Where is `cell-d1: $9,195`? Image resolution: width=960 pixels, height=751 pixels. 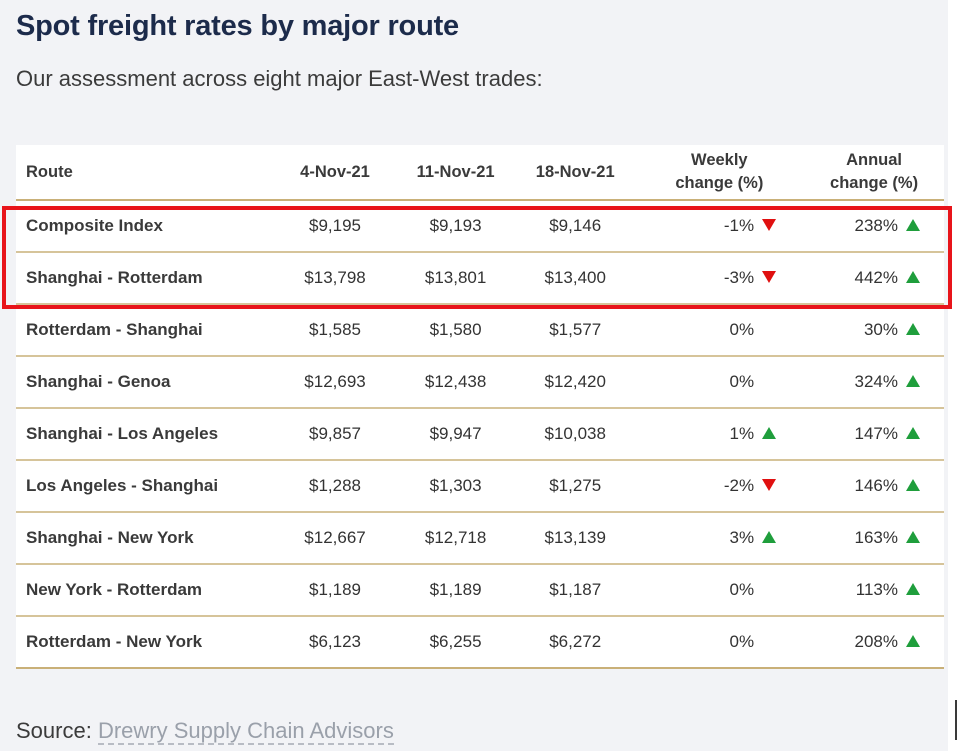 cell-d1: $9,195 is located at coordinates (335, 226).